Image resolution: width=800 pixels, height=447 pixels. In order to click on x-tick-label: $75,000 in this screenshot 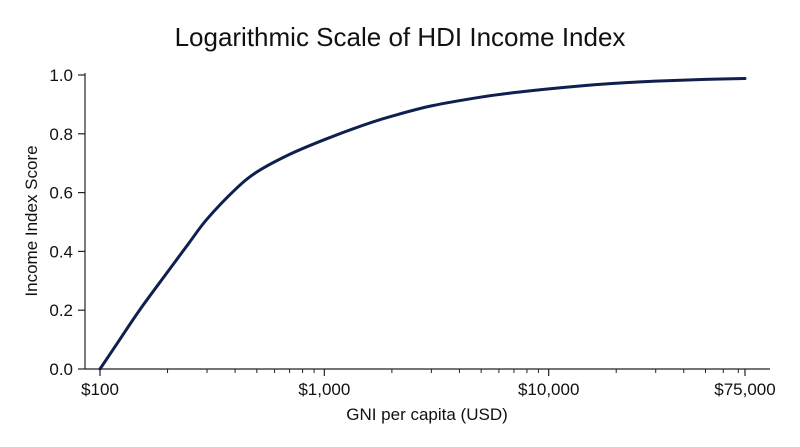, I will do `click(744, 389)`.